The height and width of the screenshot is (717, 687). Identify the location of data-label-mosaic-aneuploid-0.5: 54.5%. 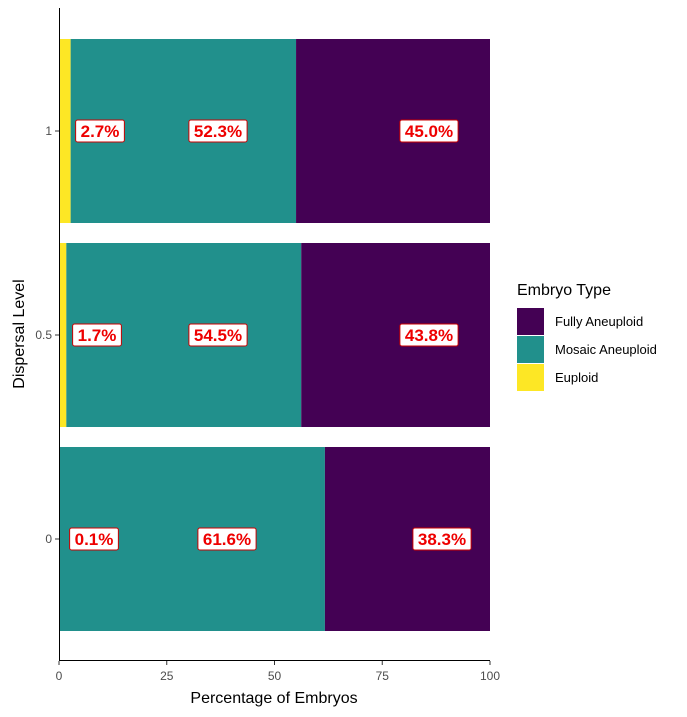
(218, 335).